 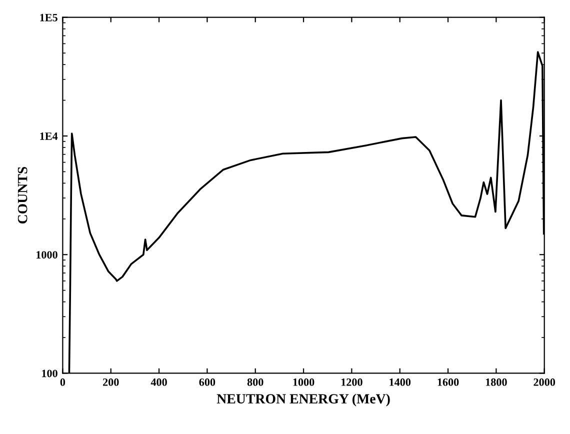 What do you see at coordinates (49, 136) in the screenshot?
I see `y-tick-label: 1E4` at bounding box center [49, 136].